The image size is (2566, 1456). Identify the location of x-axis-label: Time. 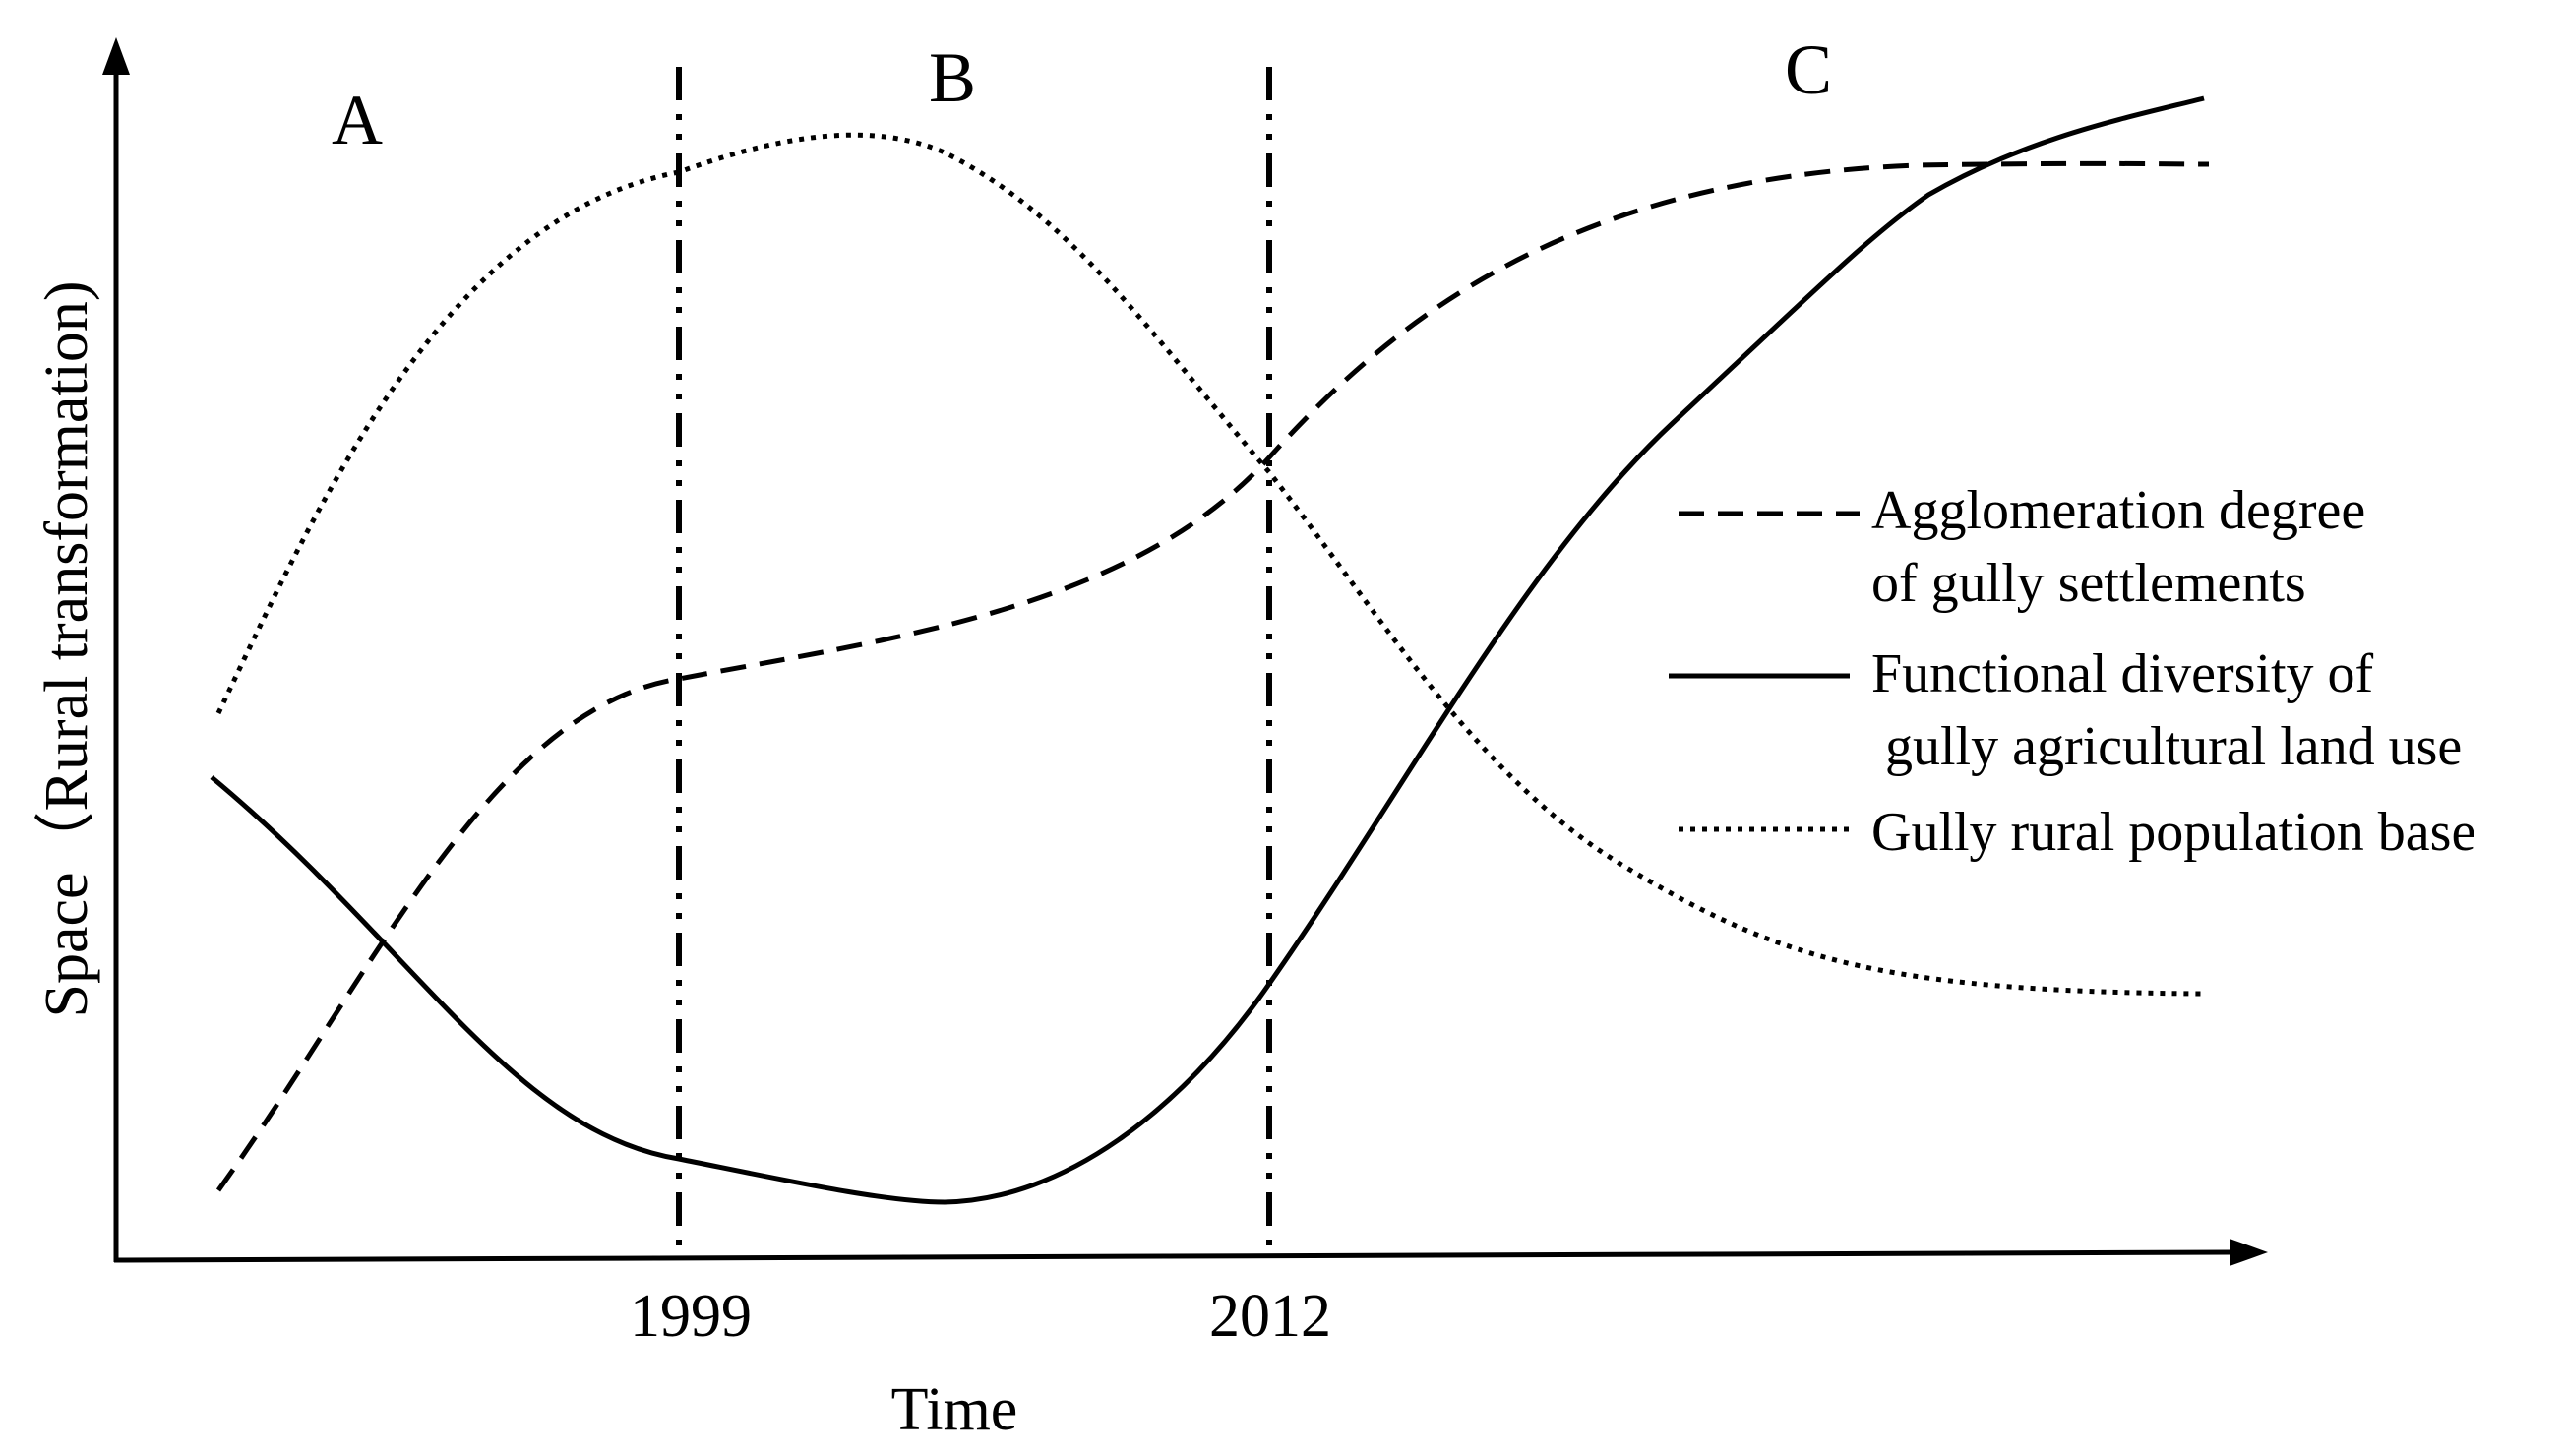
(954, 1409).